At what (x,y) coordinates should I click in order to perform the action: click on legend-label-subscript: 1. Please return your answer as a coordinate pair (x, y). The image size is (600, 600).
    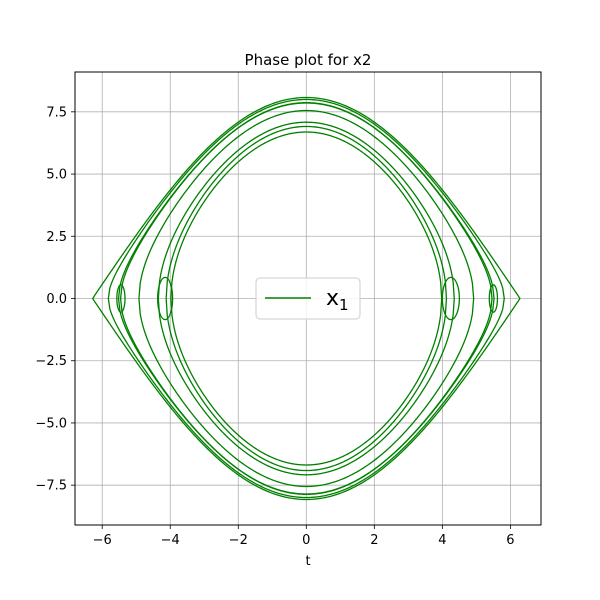
    Looking at the image, I should click on (344, 305).